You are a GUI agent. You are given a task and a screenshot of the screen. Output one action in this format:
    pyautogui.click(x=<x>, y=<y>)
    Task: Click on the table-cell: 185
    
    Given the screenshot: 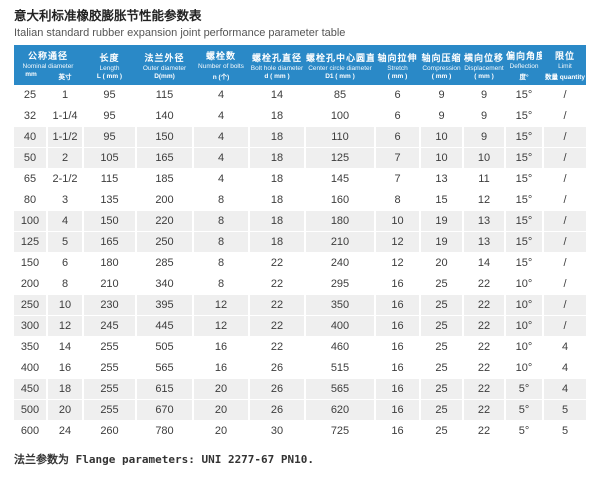 What is the action you would take?
    pyautogui.click(x=164, y=179)
    